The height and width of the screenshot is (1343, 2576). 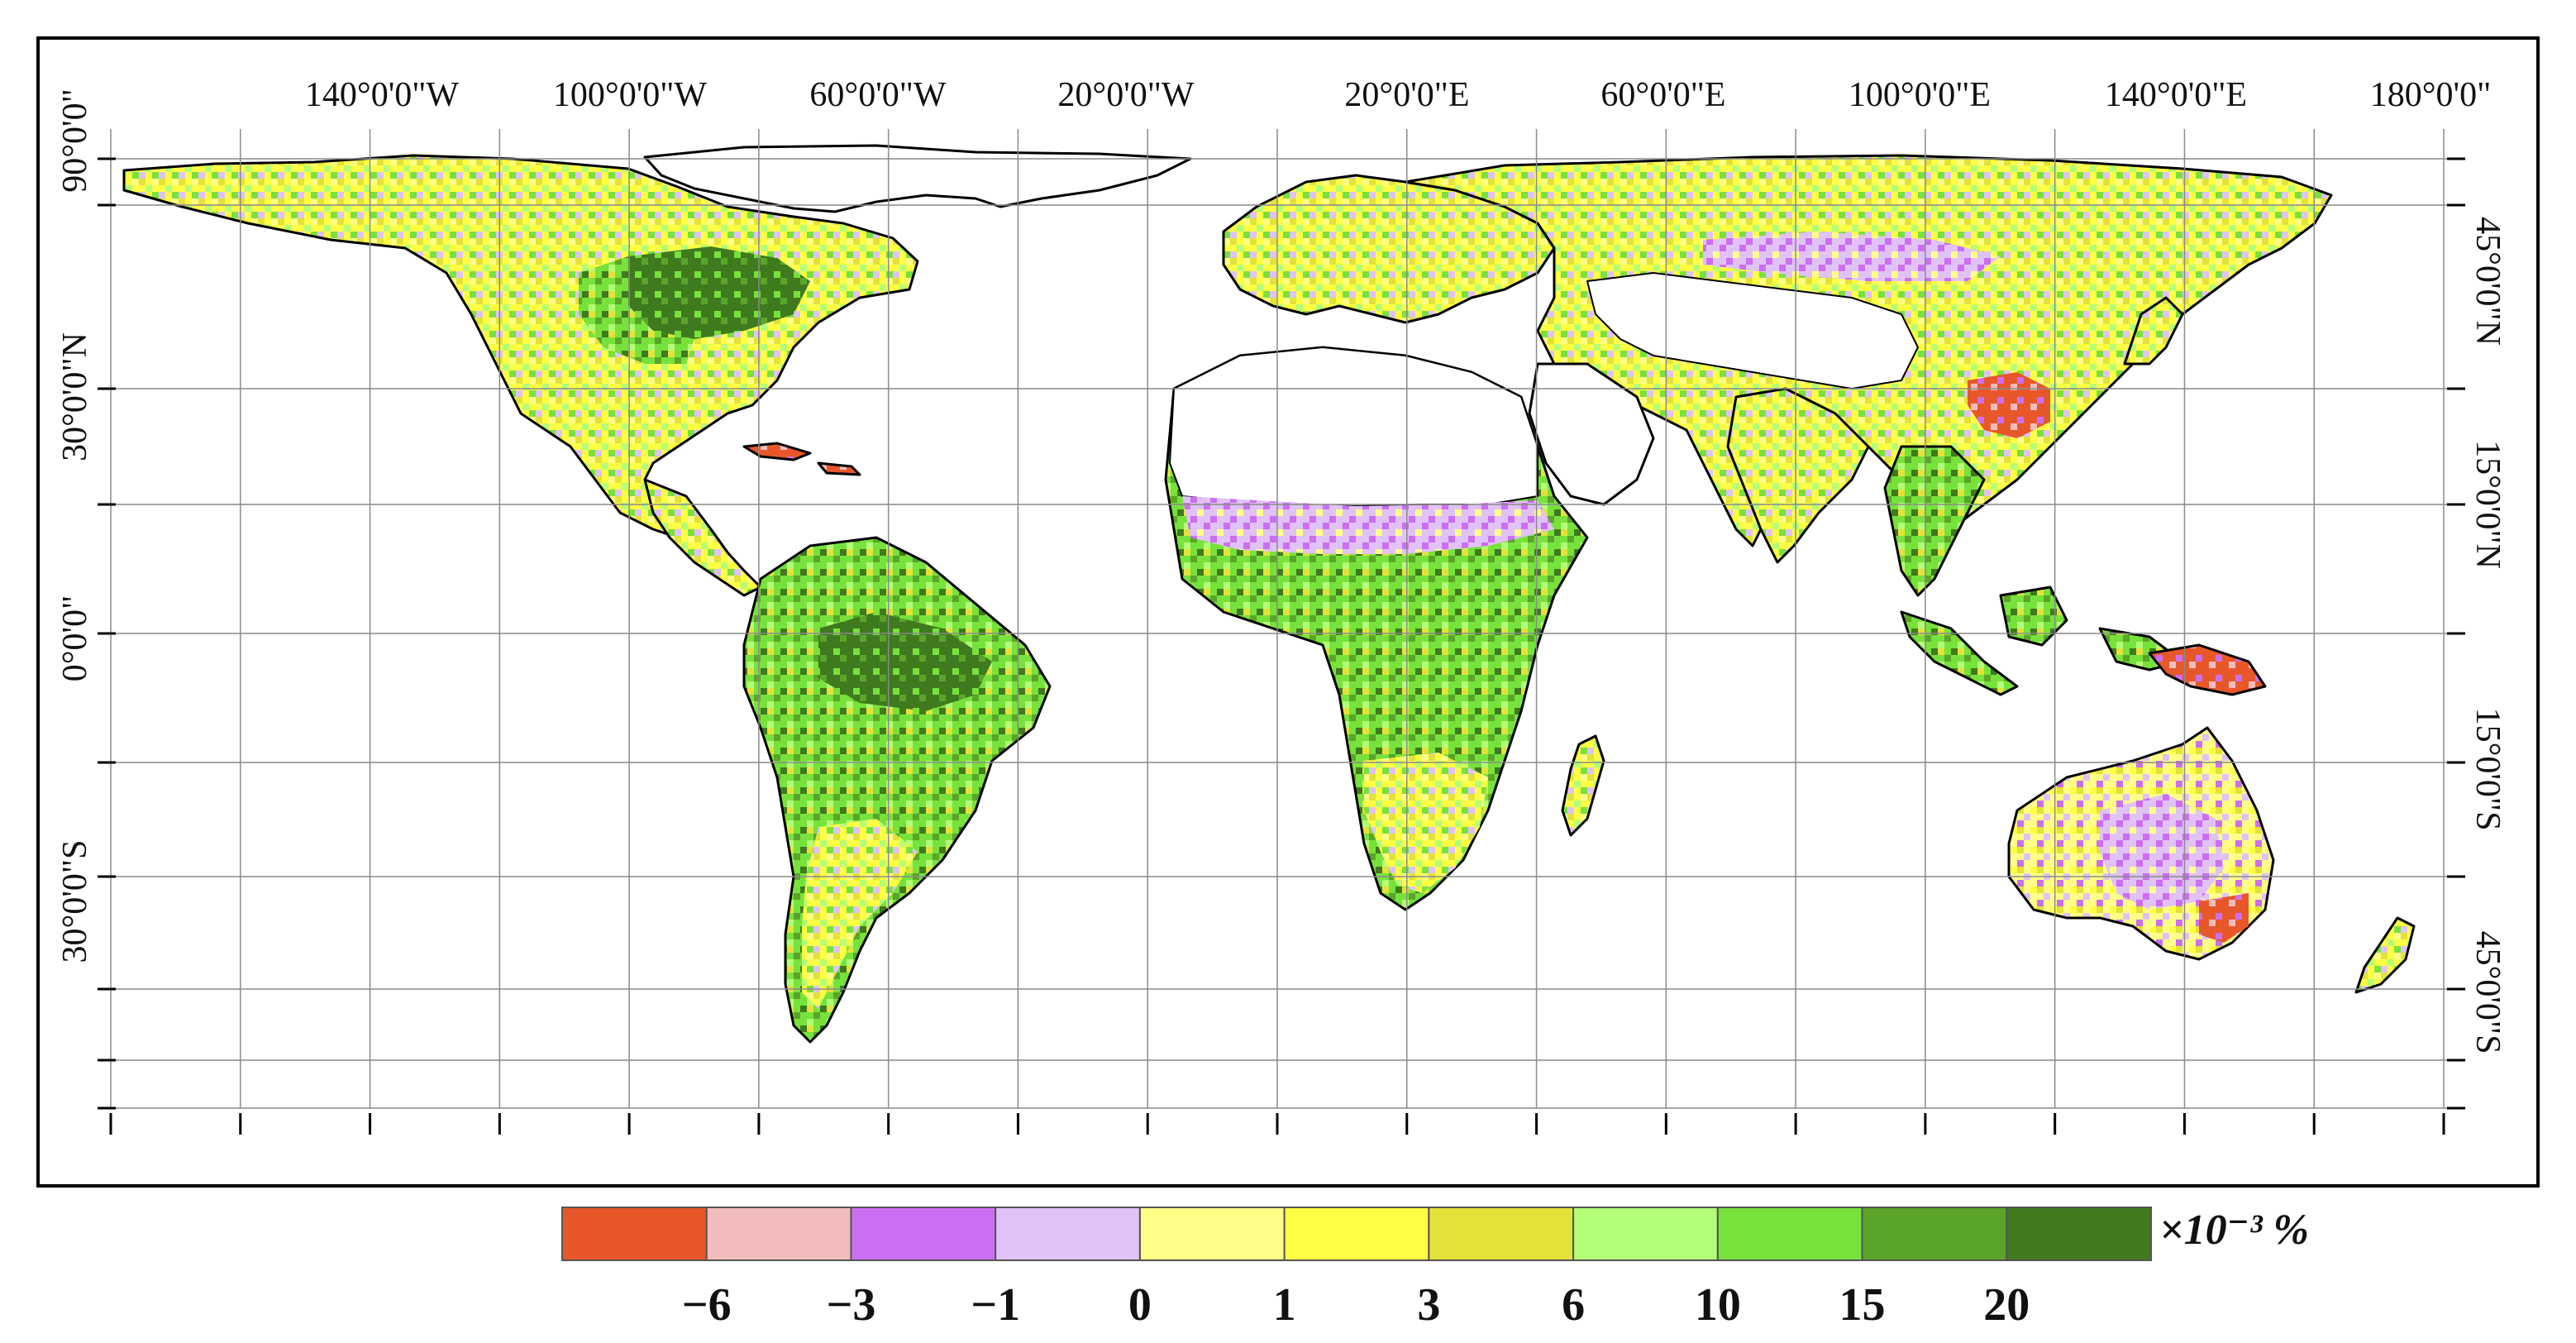 What do you see at coordinates (75, 901) in the screenshot?
I see `lat-label-left-30s: 30°0'0"S` at bounding box center [75, 901].